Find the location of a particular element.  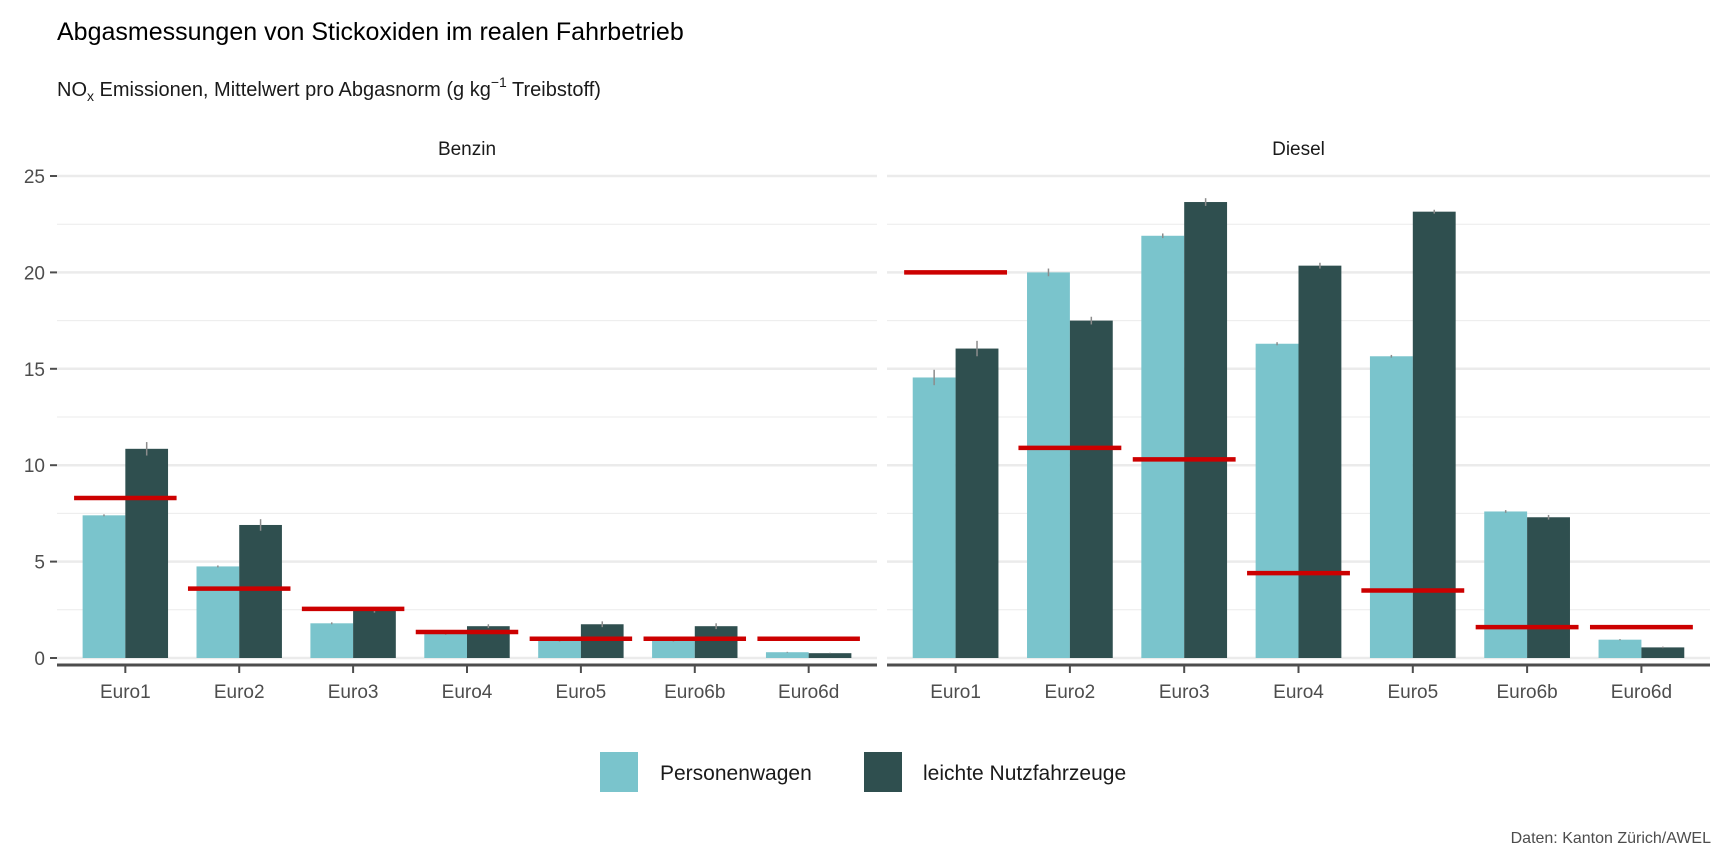

y-tick-label: 5 is located at coordinates (39, 563).